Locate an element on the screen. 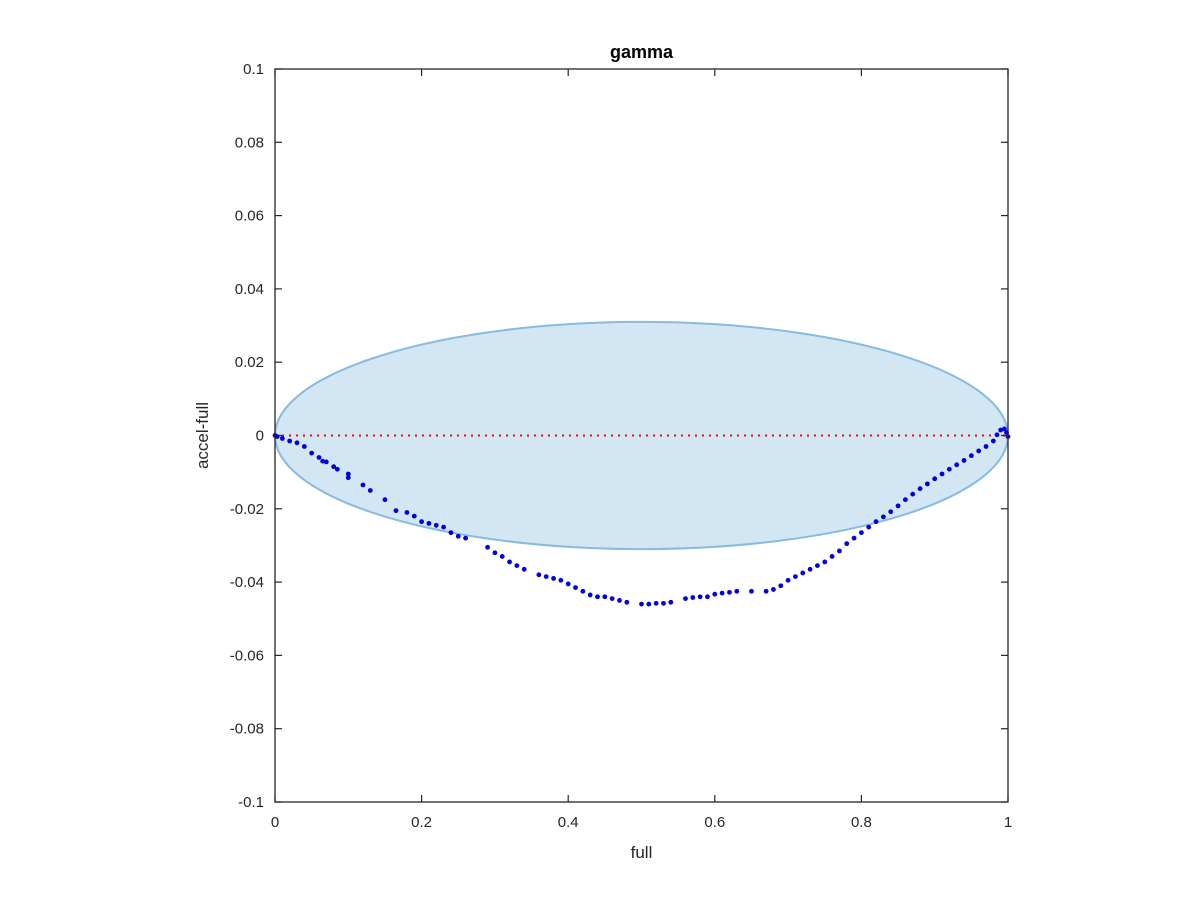  y-tick-label: 0.06 is located at coordinates (249, 216).